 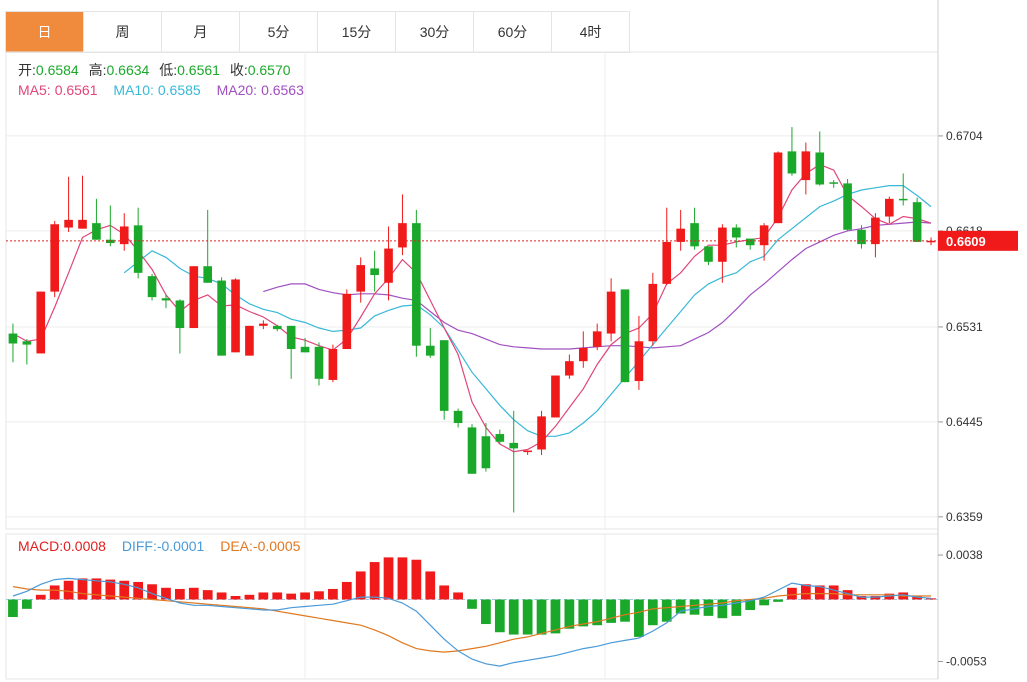 I want to click on macd-tick-label-1: -0.0053, so click(x=966, y=661).